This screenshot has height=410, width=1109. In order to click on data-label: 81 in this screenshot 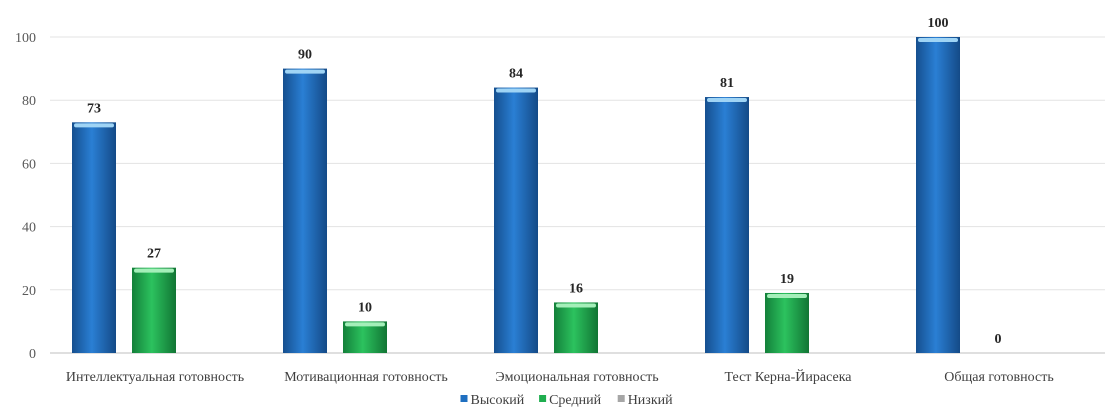, I will do `click(727, 83)`.